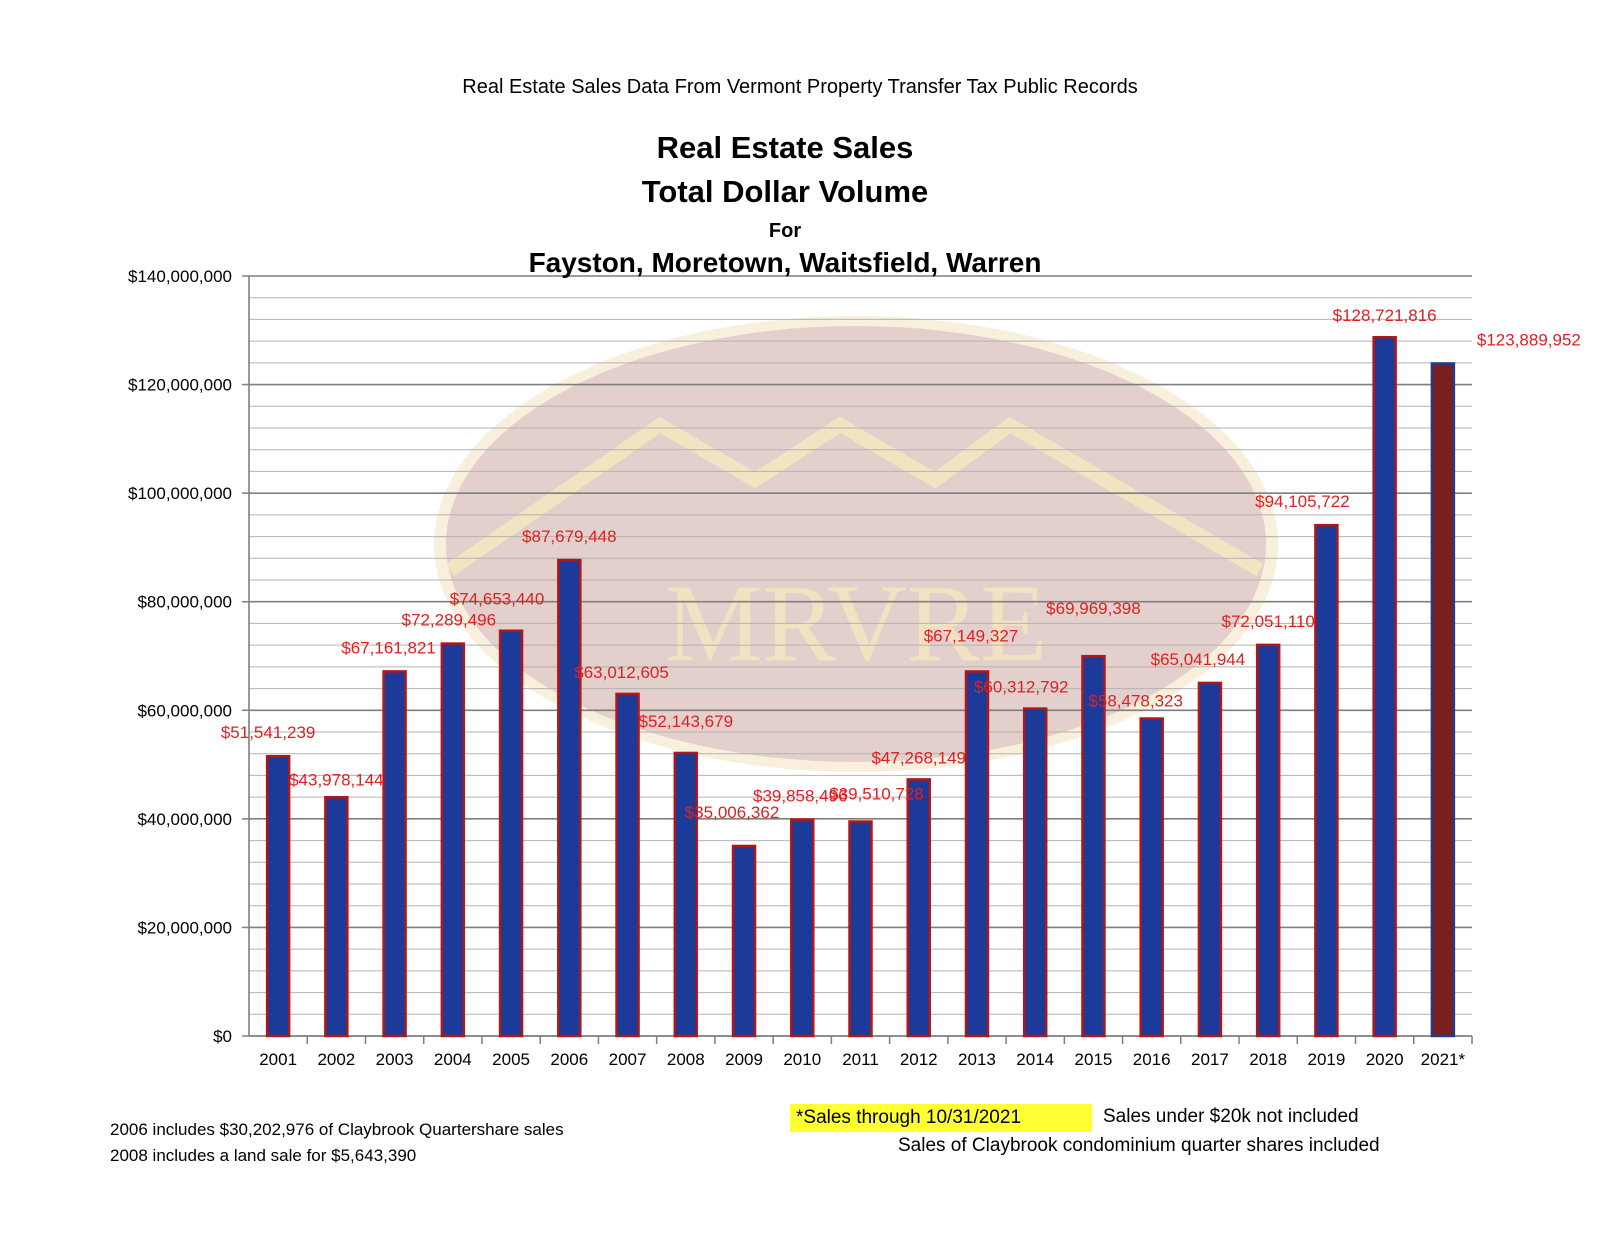  I want to click on x-tick-label: 2004, so click(453, 1059).